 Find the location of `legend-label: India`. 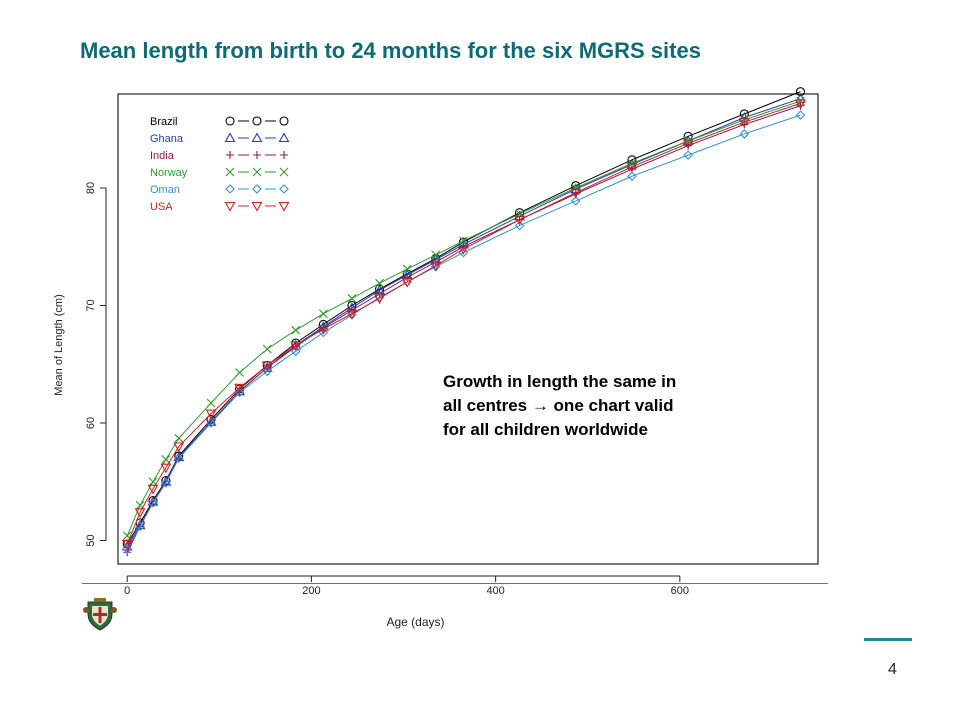

legend-label: India is located at coordinates (162, 156).